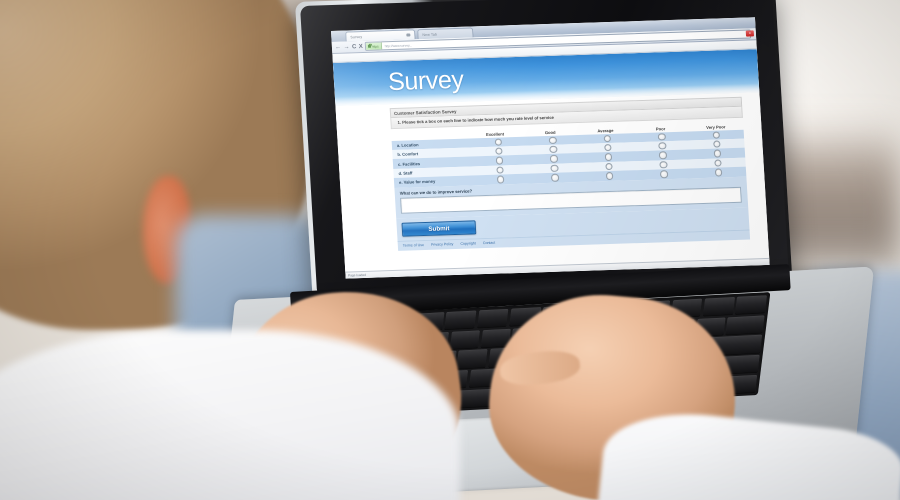  I want to click on rating-row-label: b. Comfort, so click(408, 154).